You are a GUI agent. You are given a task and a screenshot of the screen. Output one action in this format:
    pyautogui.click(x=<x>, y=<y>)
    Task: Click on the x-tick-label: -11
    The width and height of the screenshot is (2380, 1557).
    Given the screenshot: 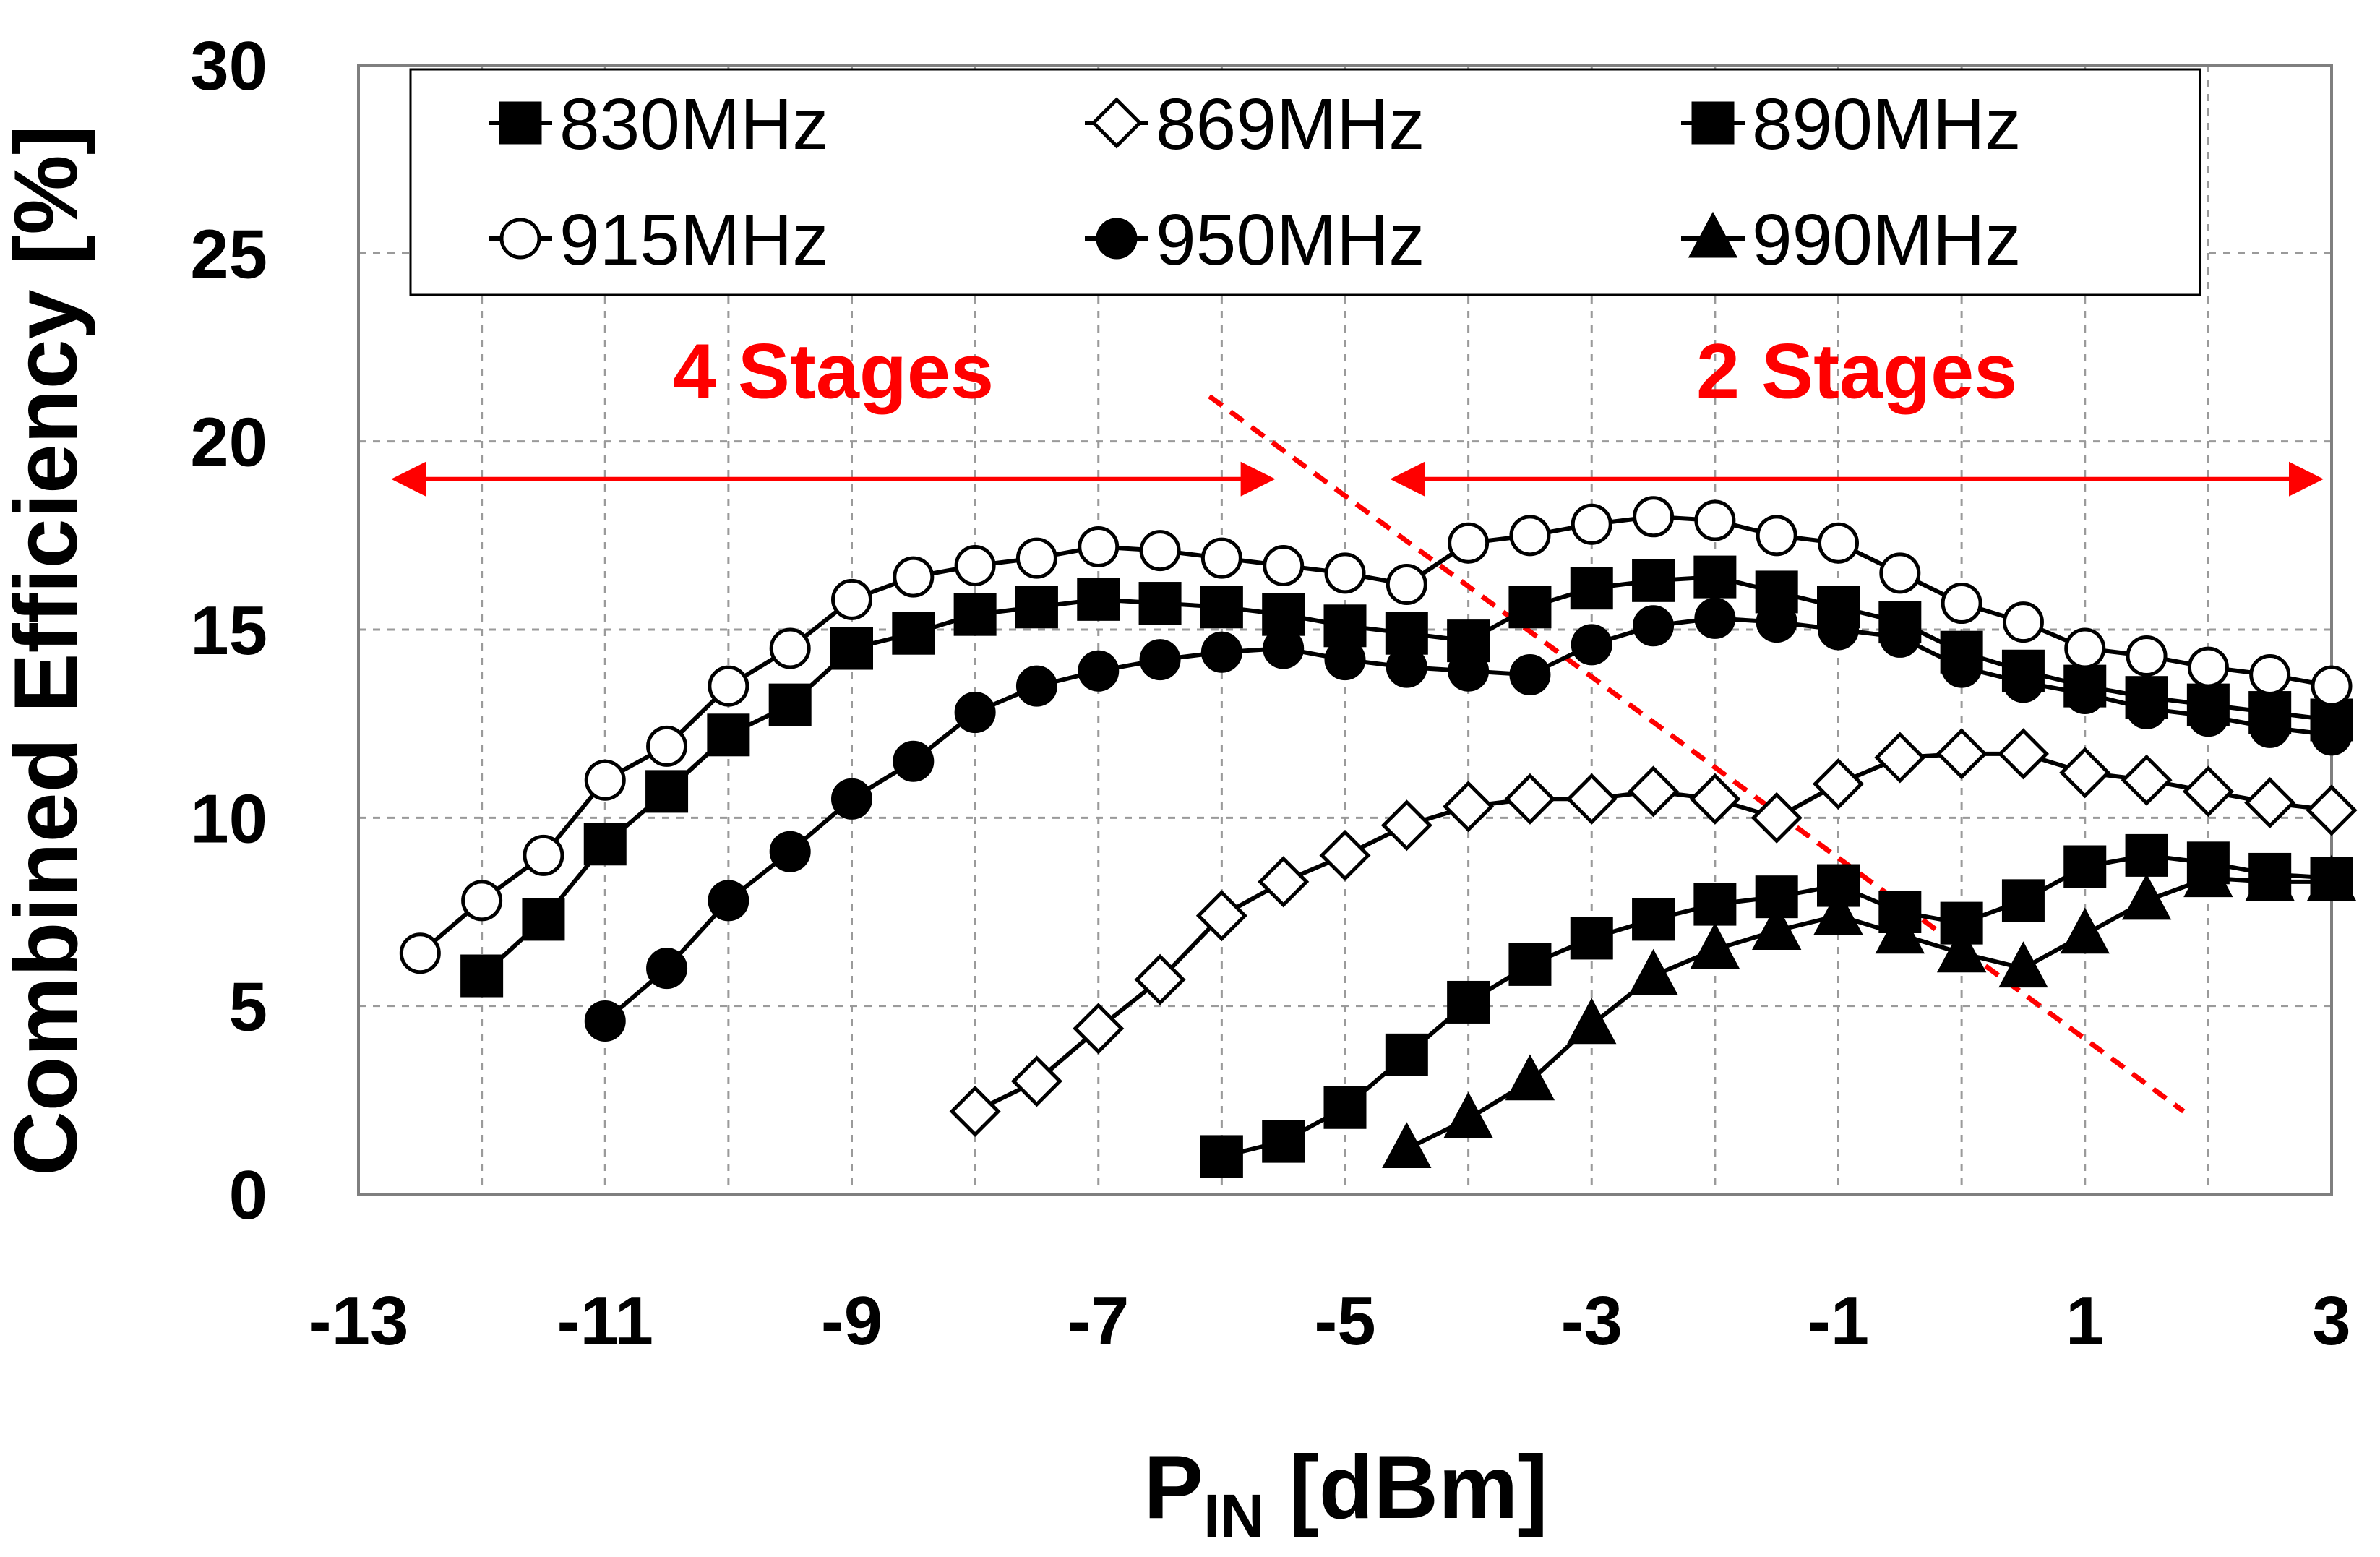 What is the action you would take?
    pyautogui.click(x=605, y=1321)
    